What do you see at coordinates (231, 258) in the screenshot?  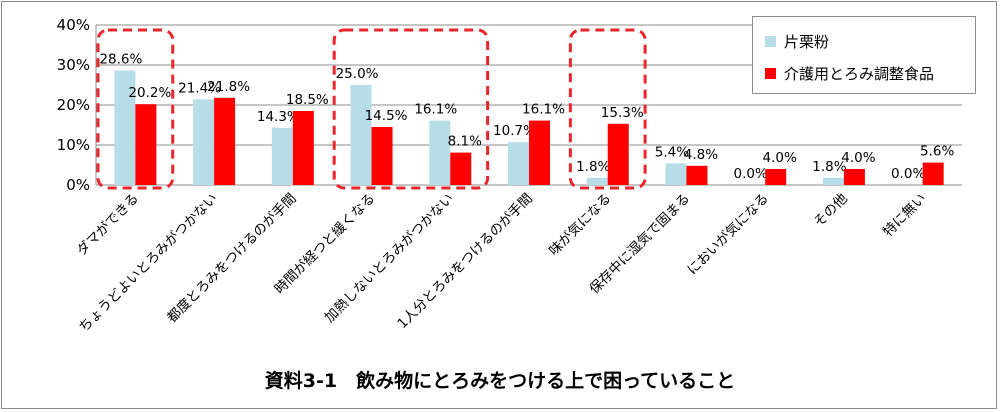 I see `category-label: 都度とろみをつけるのが手間` at bounding box center [231, 258].